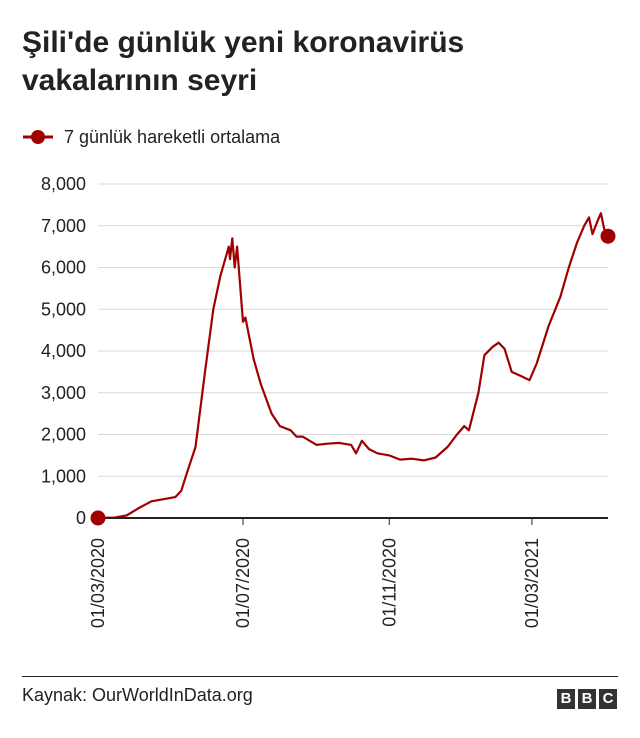 Image resolution: width=640 pixels, height=738 pixels. I want to click on x-tick-label: 01/03/2020, so click(98, 583).